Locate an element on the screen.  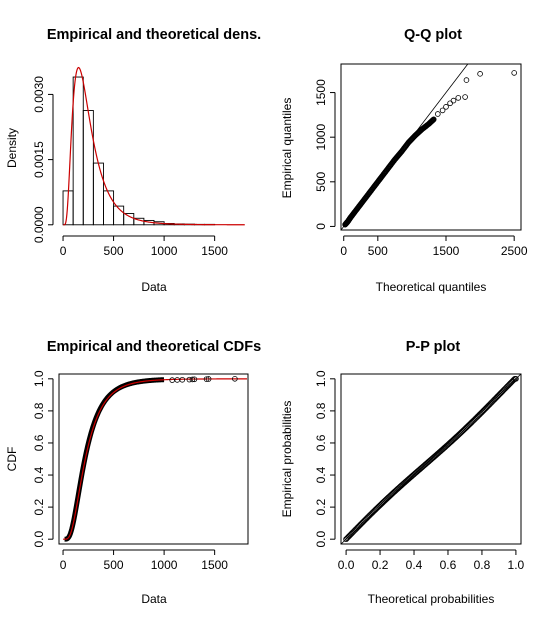
empirical-cdf-line is located at coordinates (114, 459).